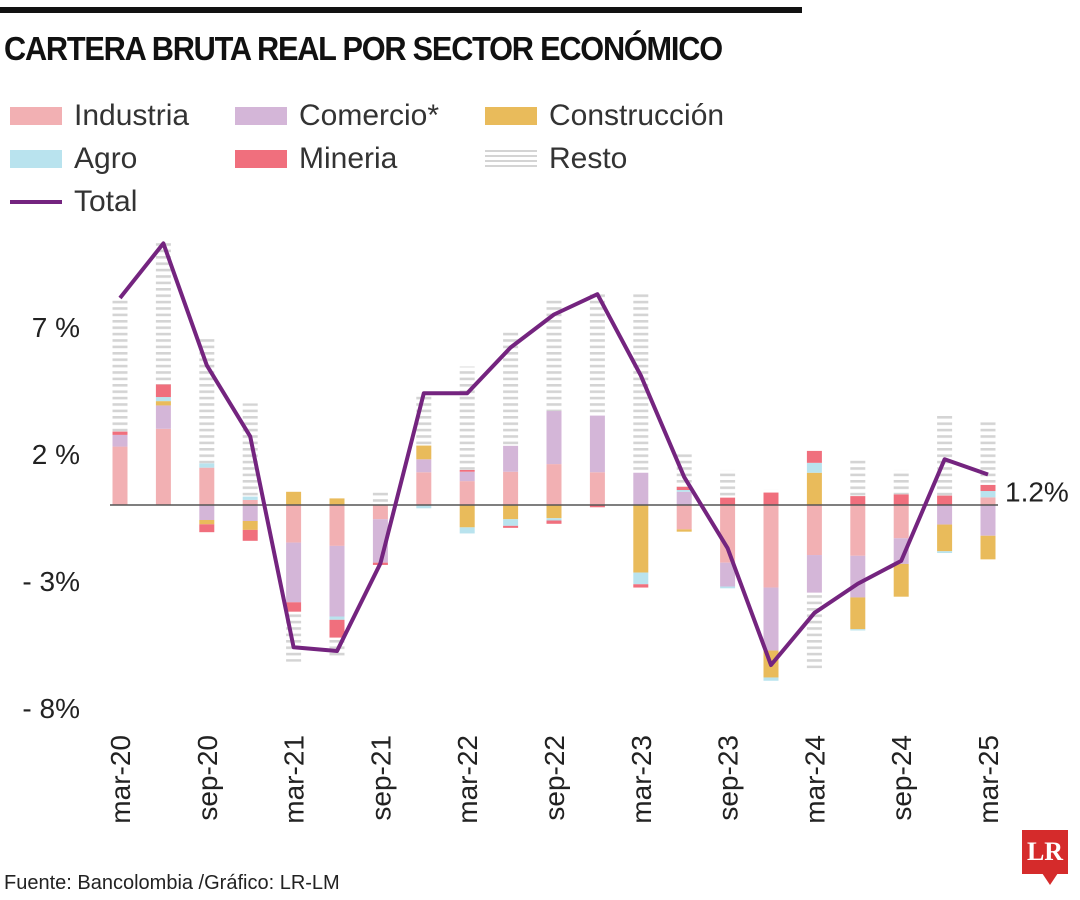 This screenshot has width=1080, height=900. I want to click on total-last-value-label: 1.2%, so click(1037, 492).